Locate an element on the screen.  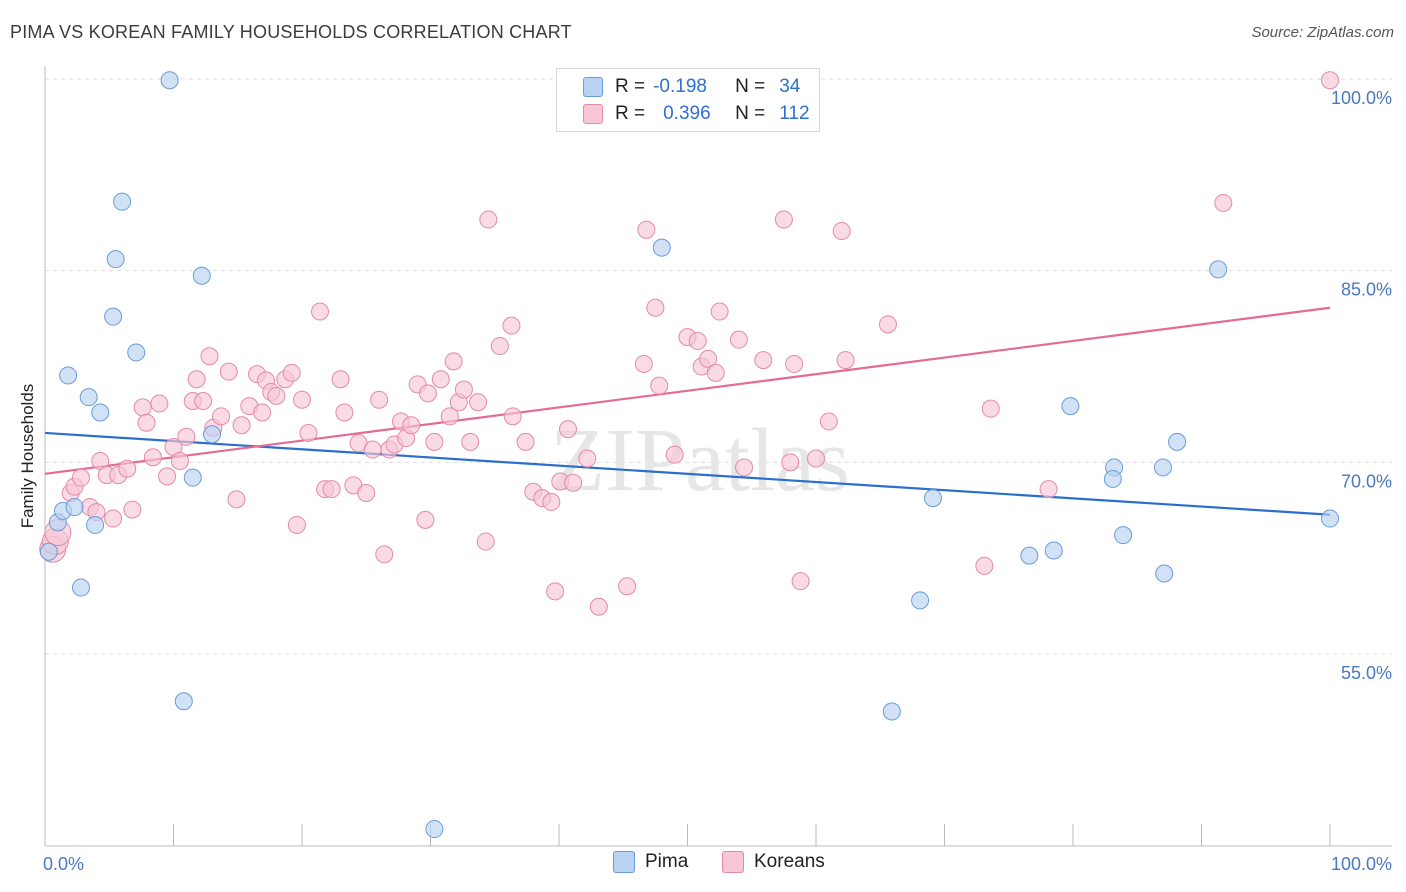
r-label: R = is located at coordinates (630, 86).